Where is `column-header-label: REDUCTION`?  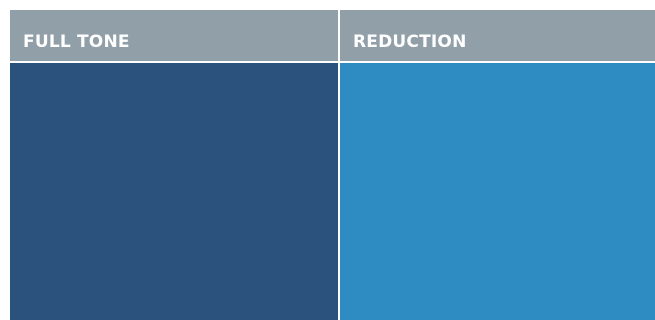
column-header-label: REDUCTION is located at coordinates (410, 41).